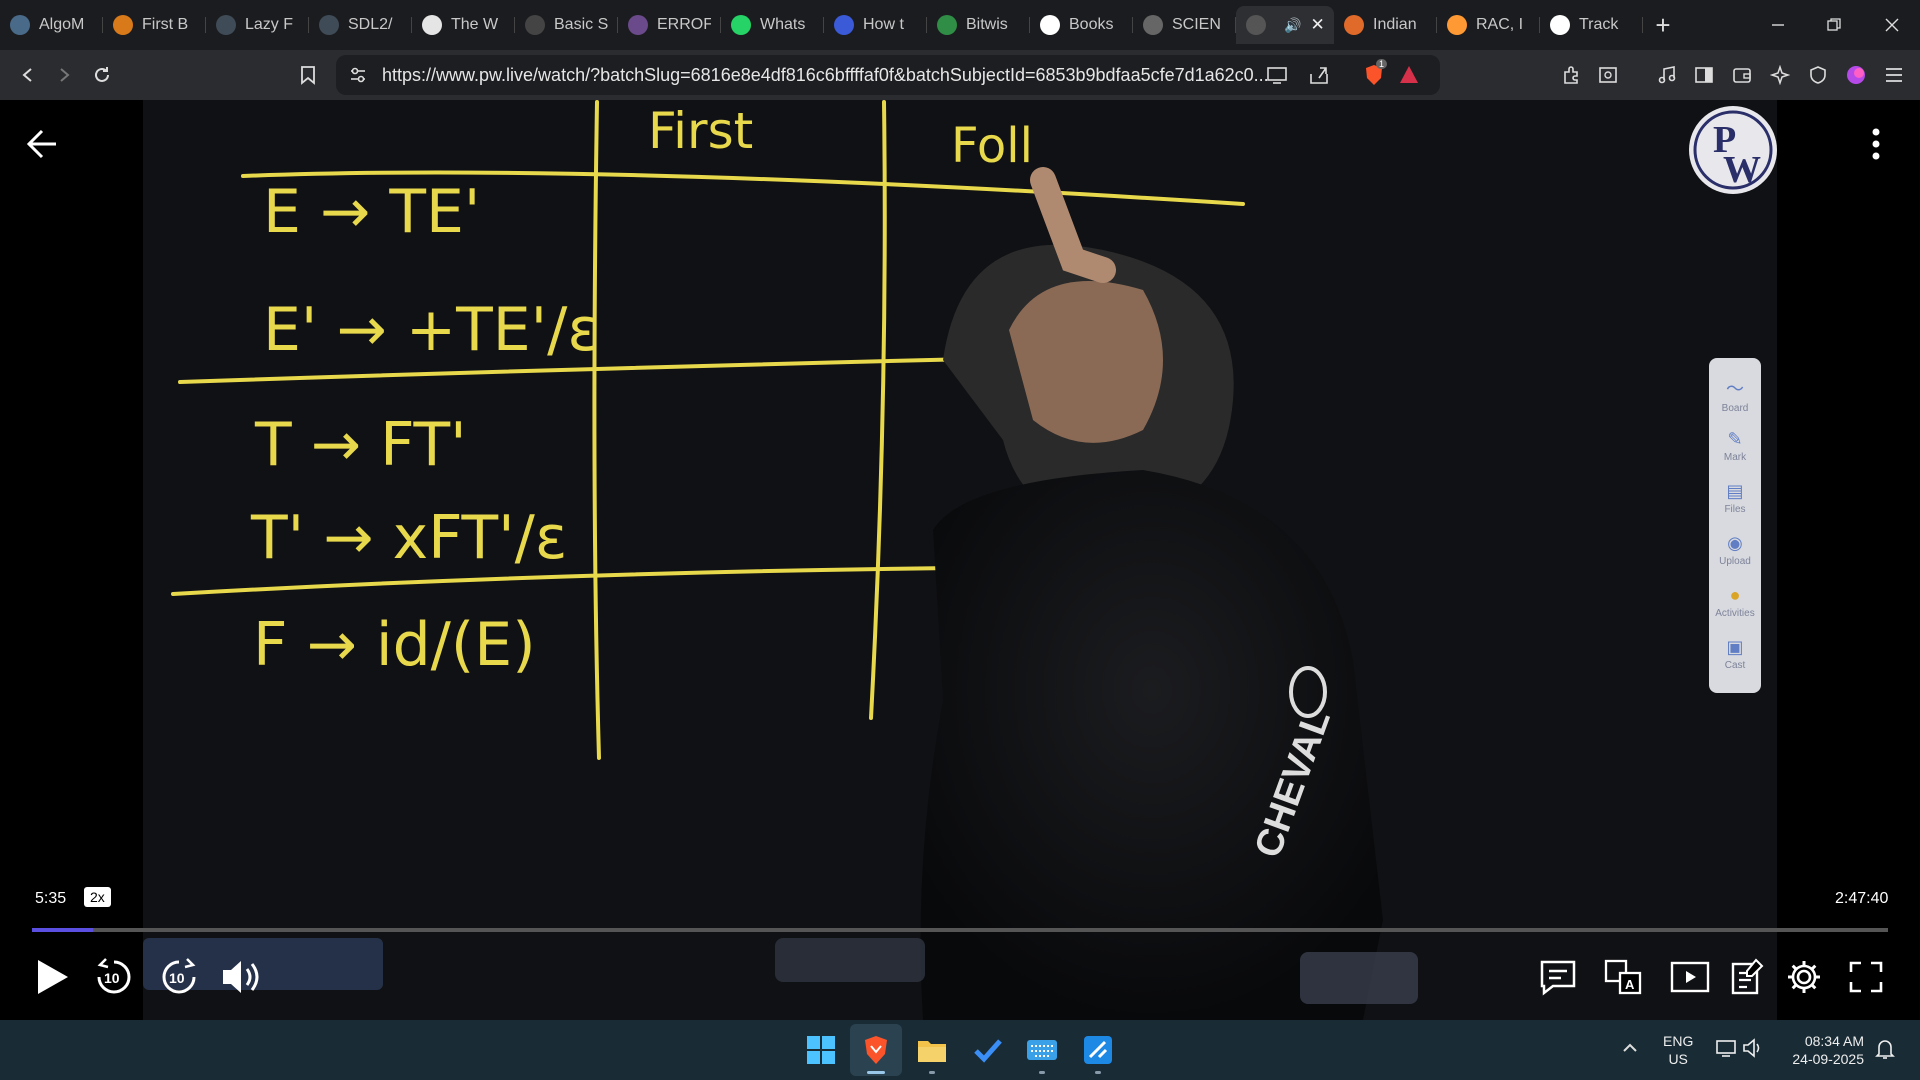 The height and width of the screenshot is (1080, 1920). Describe the element at coordinates (52, 977) in the screenshot. I see `play-button` at that location.